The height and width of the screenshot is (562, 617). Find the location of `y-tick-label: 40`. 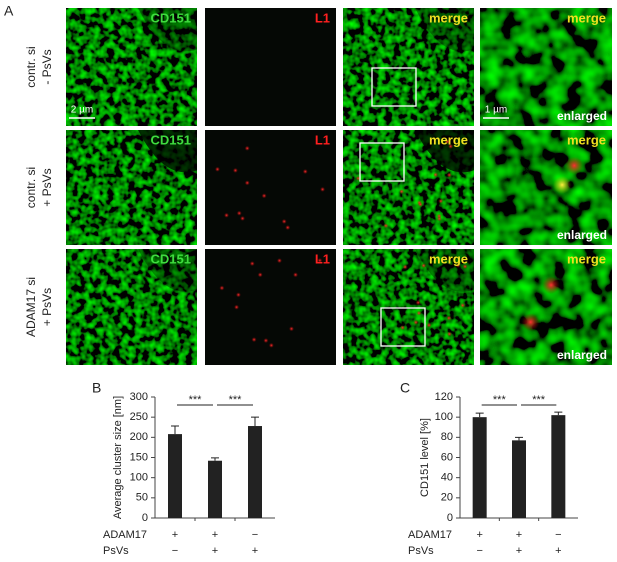

y-tick-label: 40 is located at coordinates (447, 478).